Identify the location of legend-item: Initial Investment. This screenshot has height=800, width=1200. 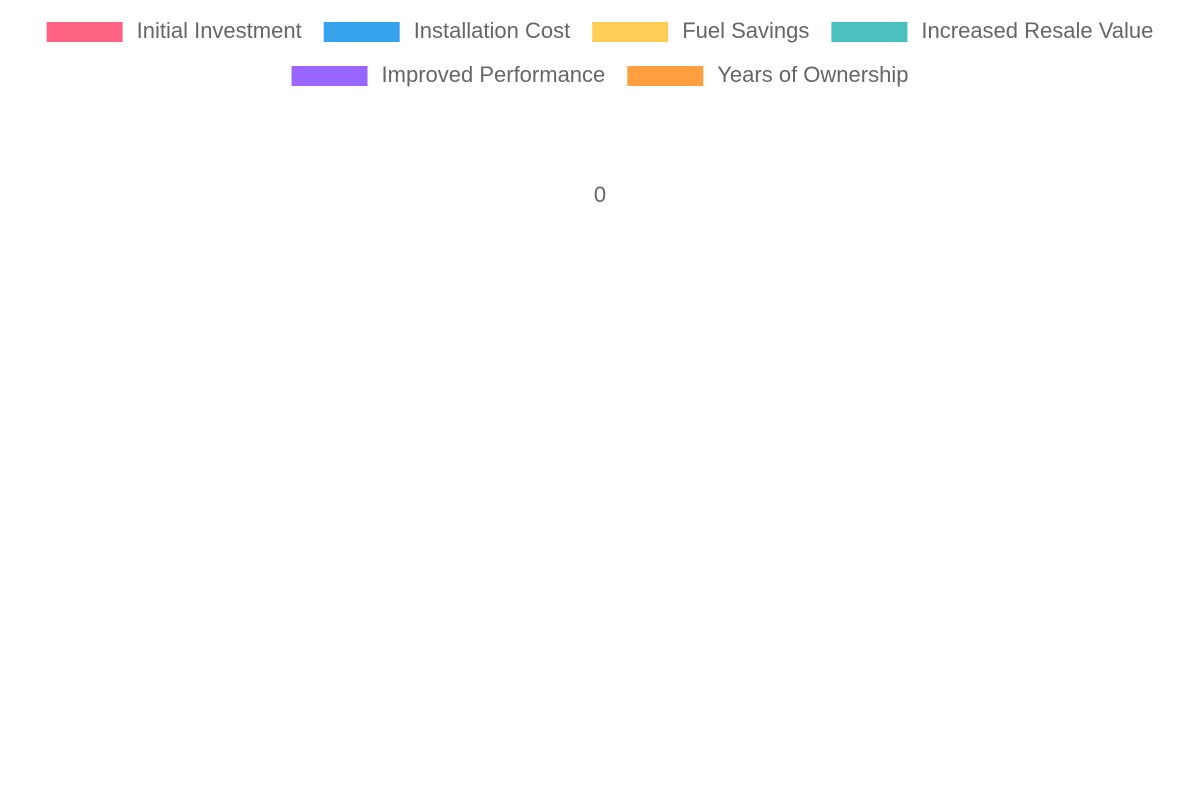
(174, 30).